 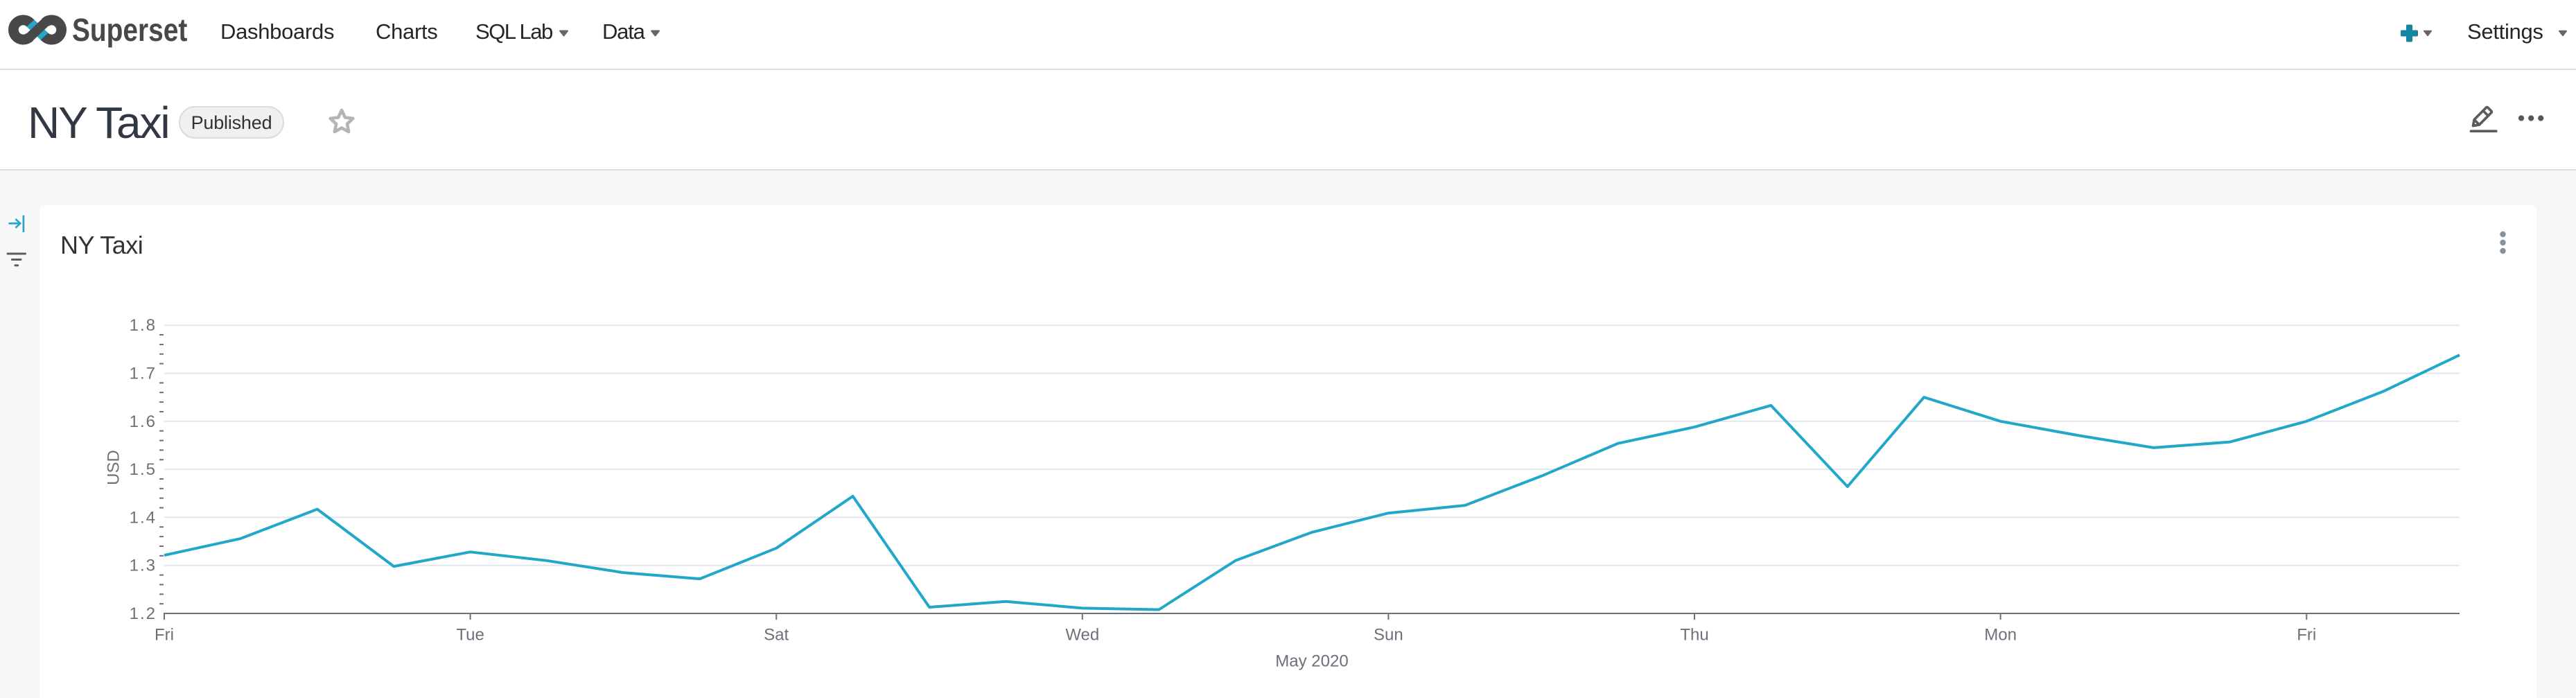 I want to click on svg-text: 1.4, so click(x=143, y=517).